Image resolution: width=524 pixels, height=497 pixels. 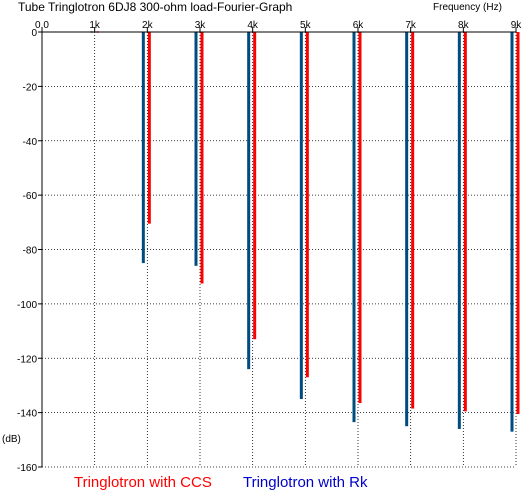 What do you see at coordinates (411, 25) in the screenshot?
I see `x-tick-label: 7k` at bounding box center [411, 25].